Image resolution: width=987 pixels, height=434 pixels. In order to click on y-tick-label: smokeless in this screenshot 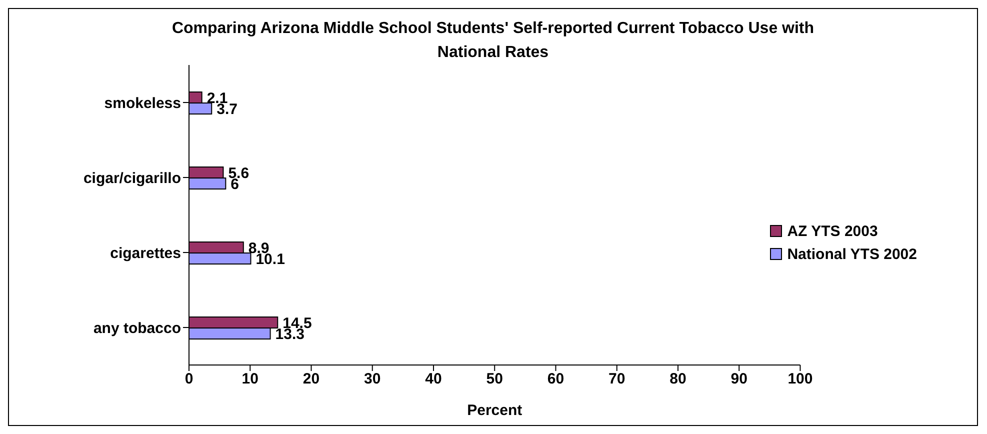, I will do `click(142, 103)`.